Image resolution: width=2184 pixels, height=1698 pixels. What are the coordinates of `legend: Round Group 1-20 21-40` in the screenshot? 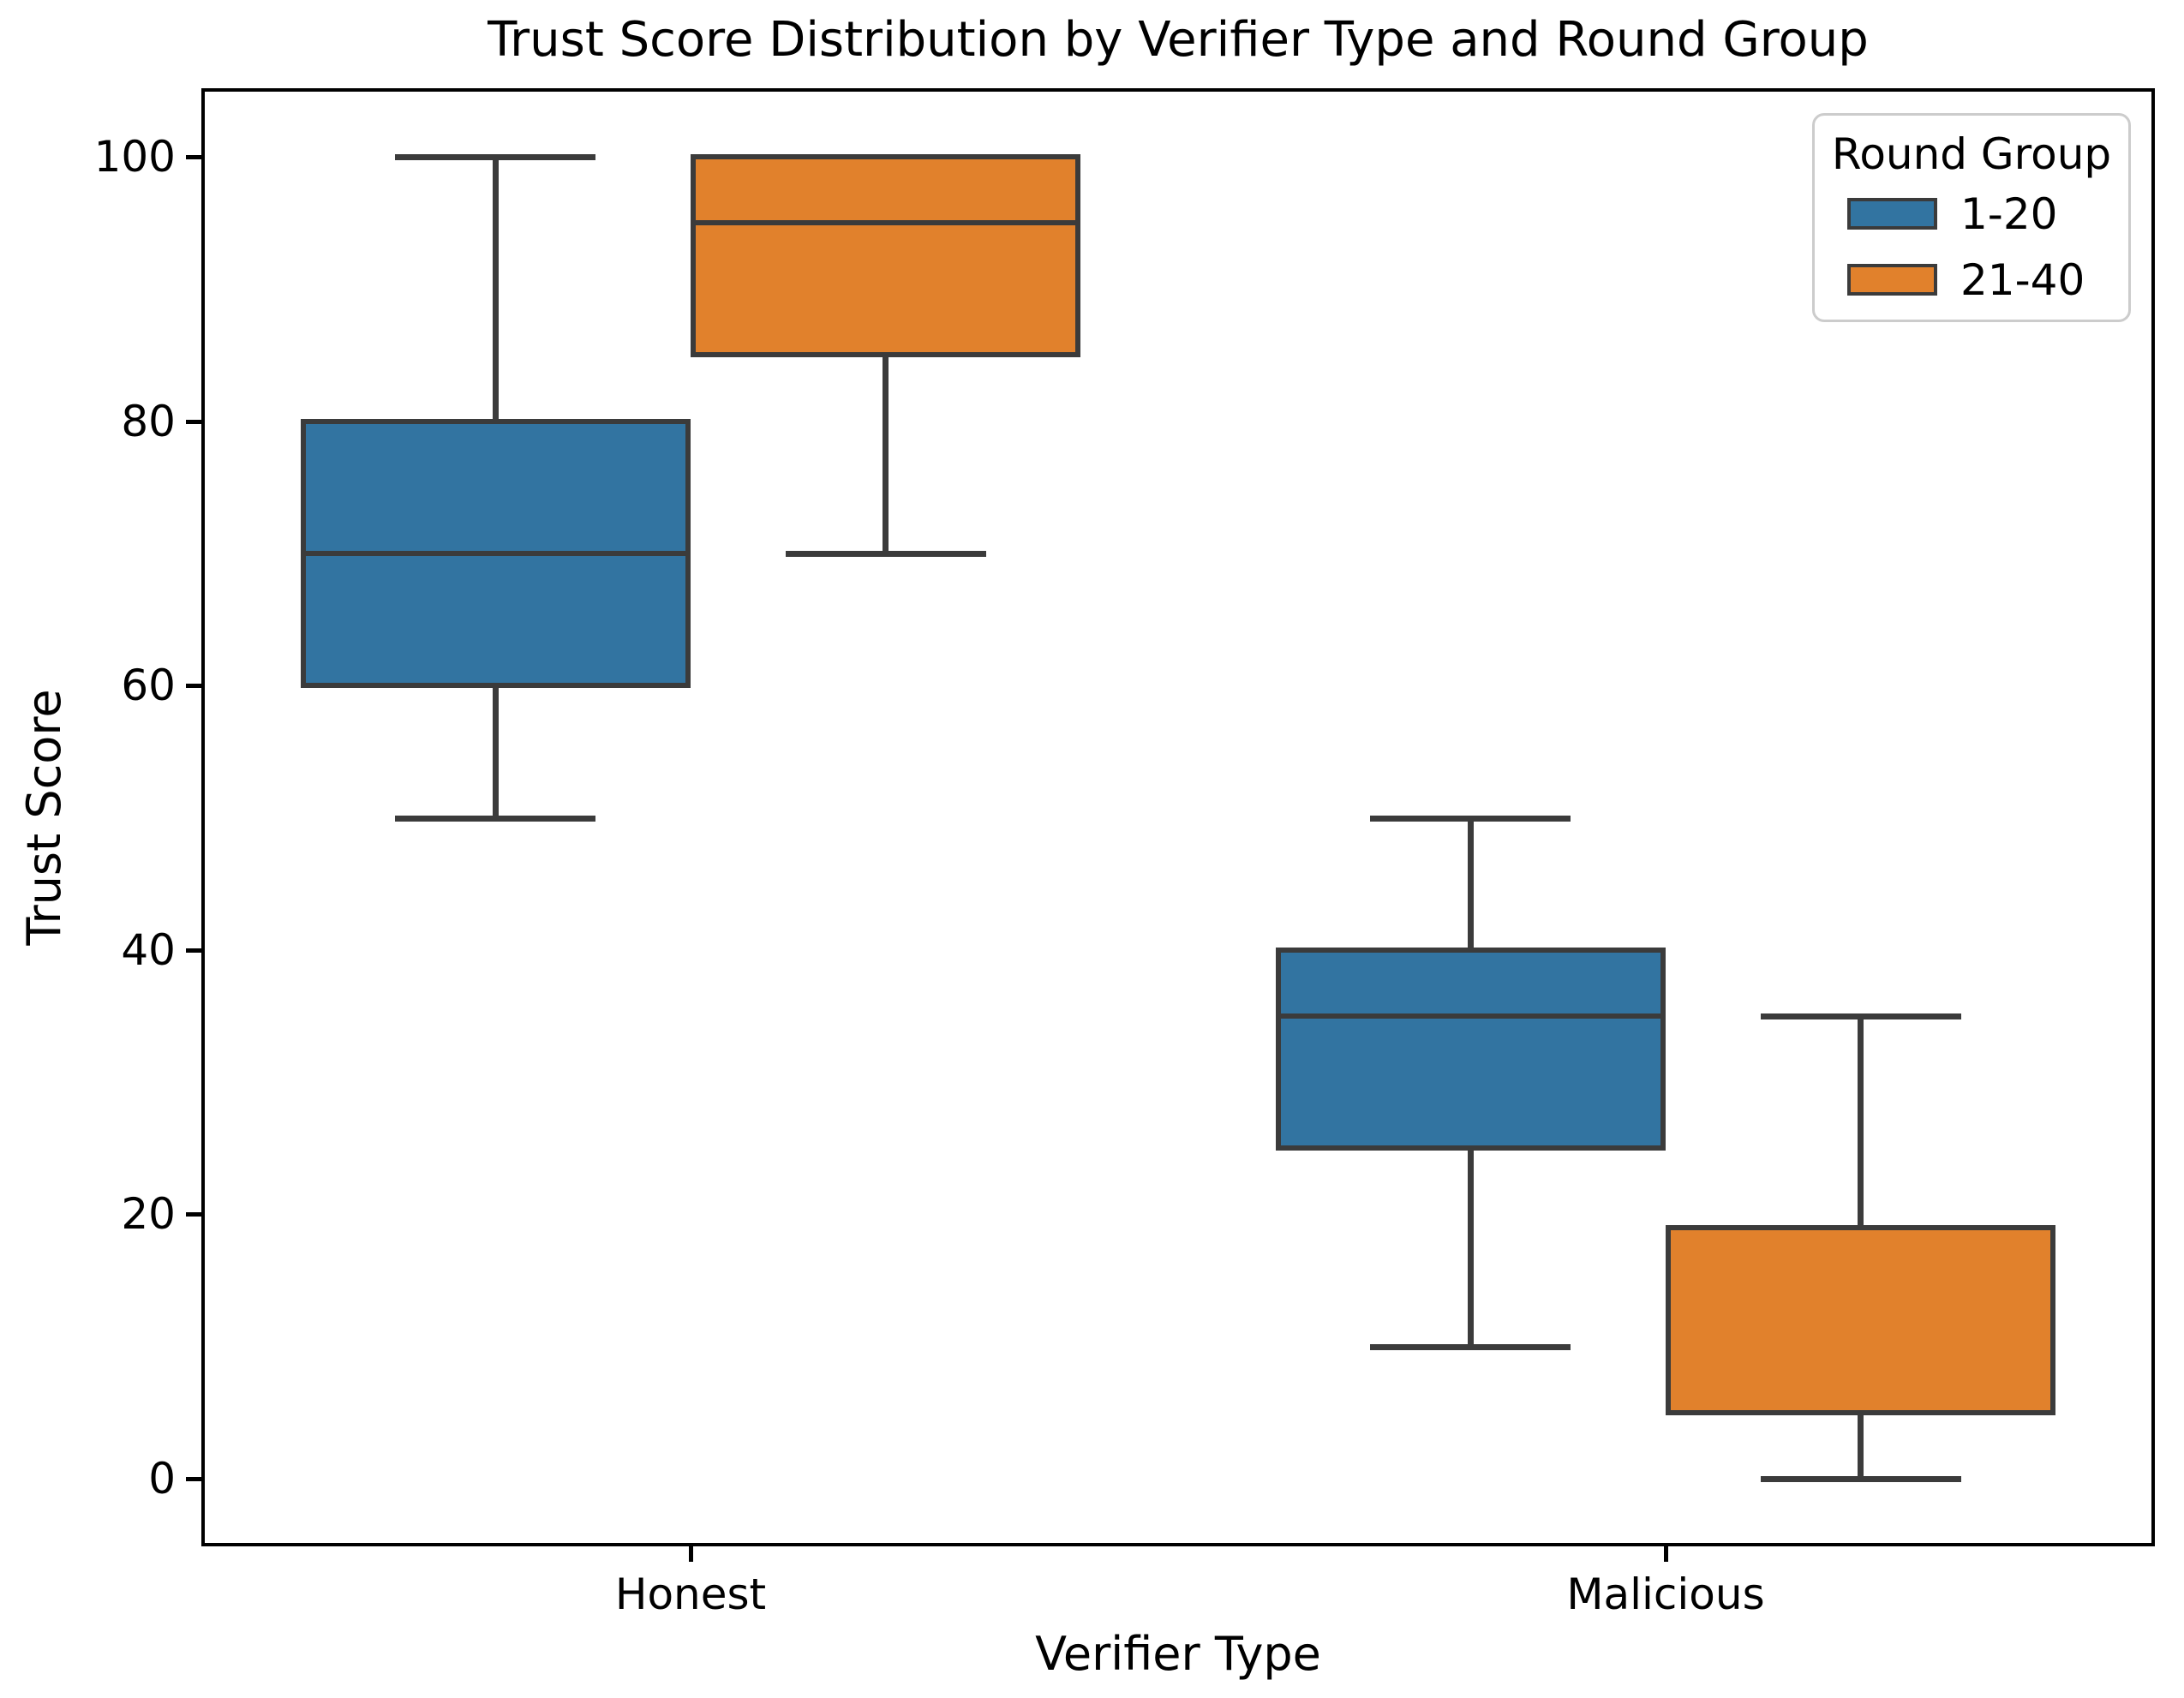 It's located at (1972, 218).